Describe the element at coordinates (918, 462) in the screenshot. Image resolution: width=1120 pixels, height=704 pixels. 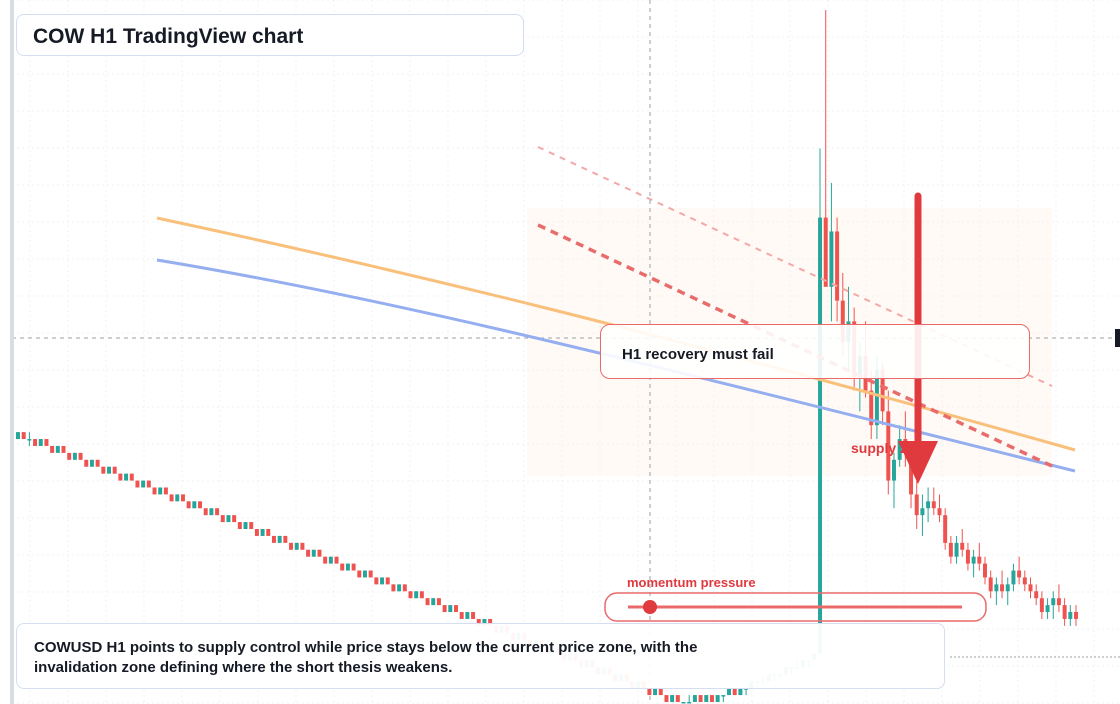
I see `down-arrow-head` at that location.